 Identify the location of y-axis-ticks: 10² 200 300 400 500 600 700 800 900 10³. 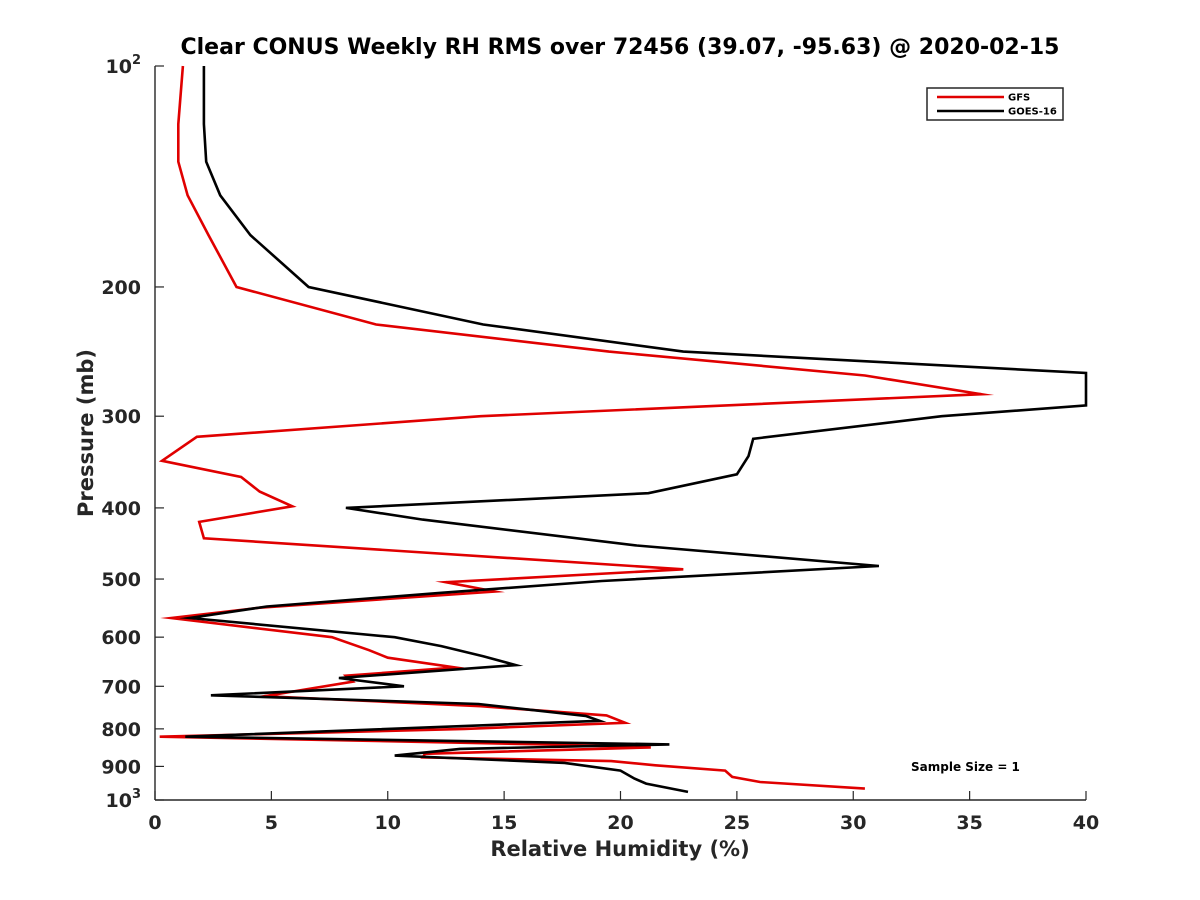
(132, 432).